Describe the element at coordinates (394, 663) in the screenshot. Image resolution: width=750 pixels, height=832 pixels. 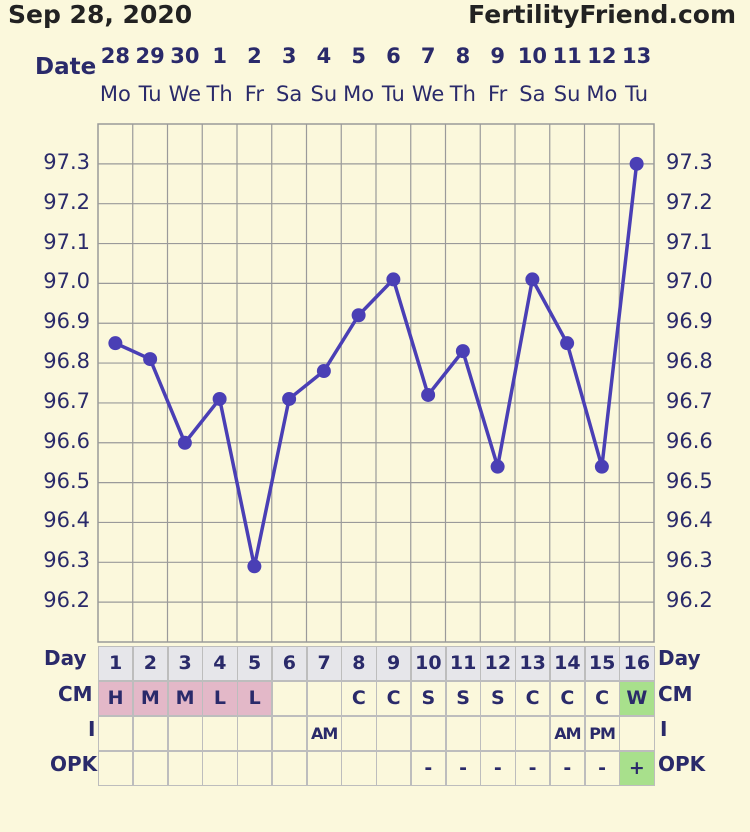
I see `day-cell: 9` at that location.